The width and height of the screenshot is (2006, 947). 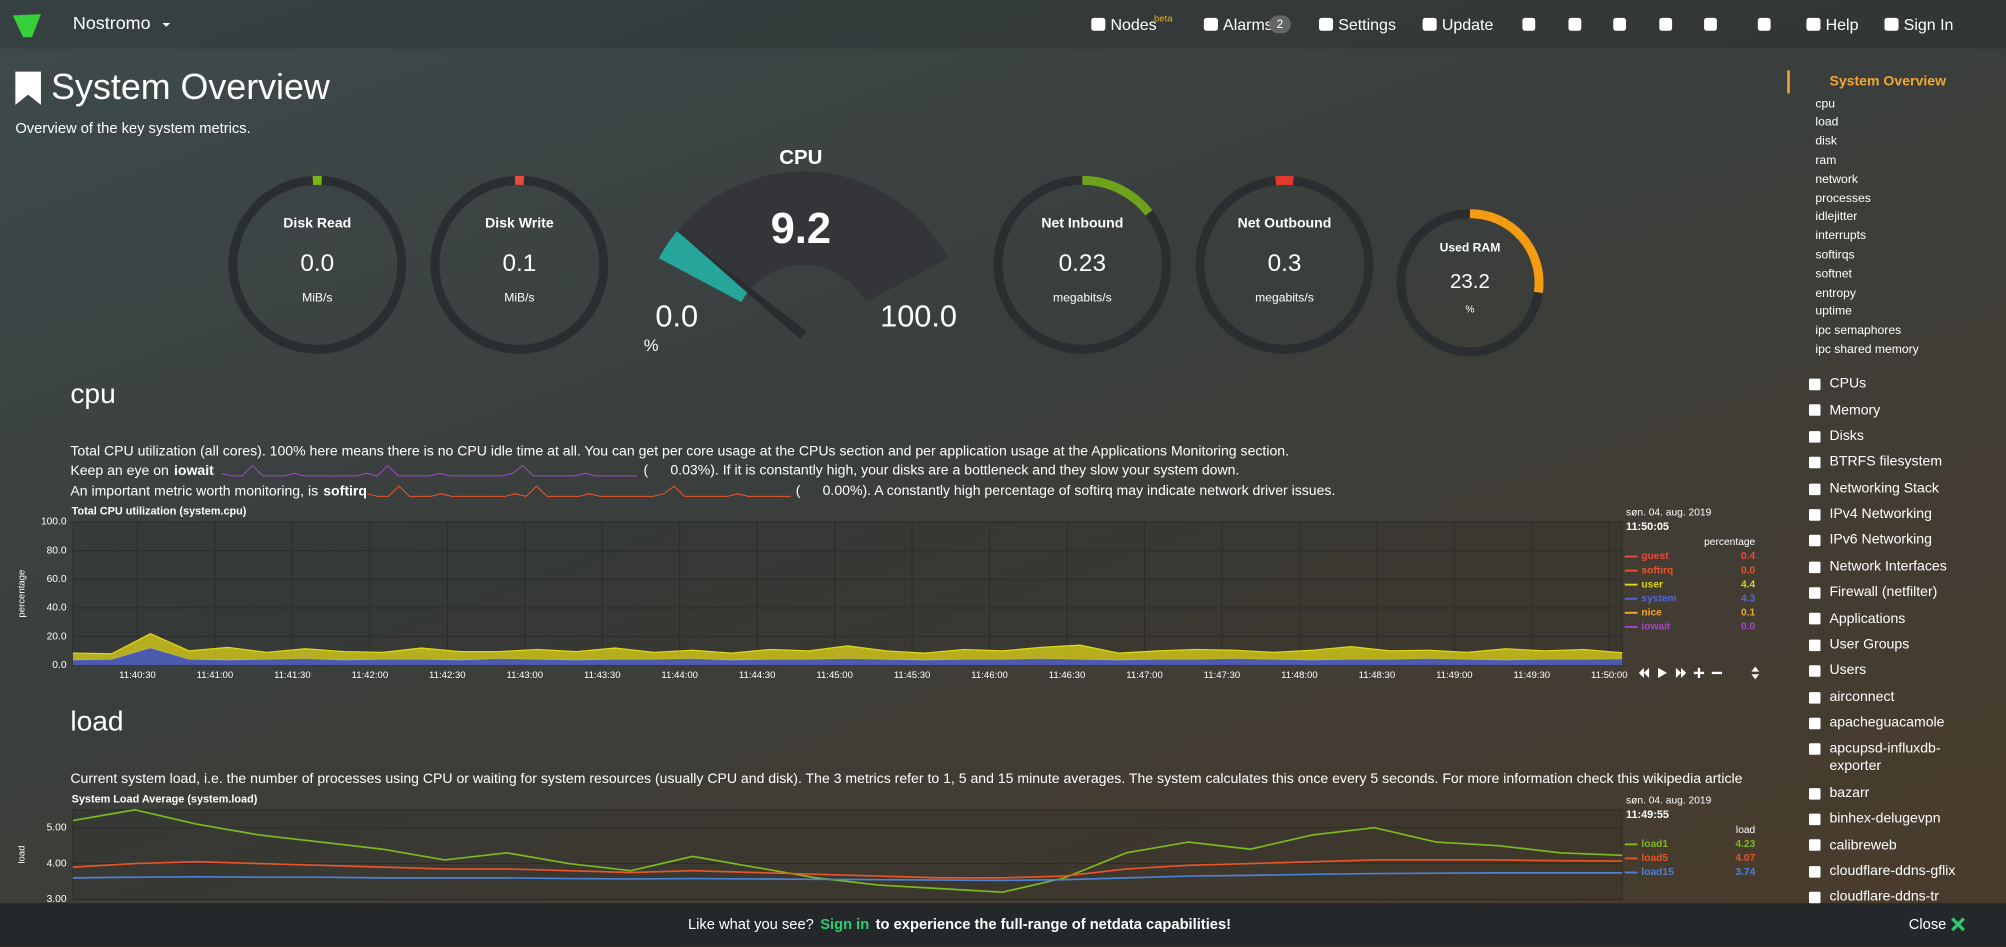 What do you see at coordinates (1890, 436) in the screenshot?
I see `sidebar-section: Disks` at bounding box center [1890, 436].